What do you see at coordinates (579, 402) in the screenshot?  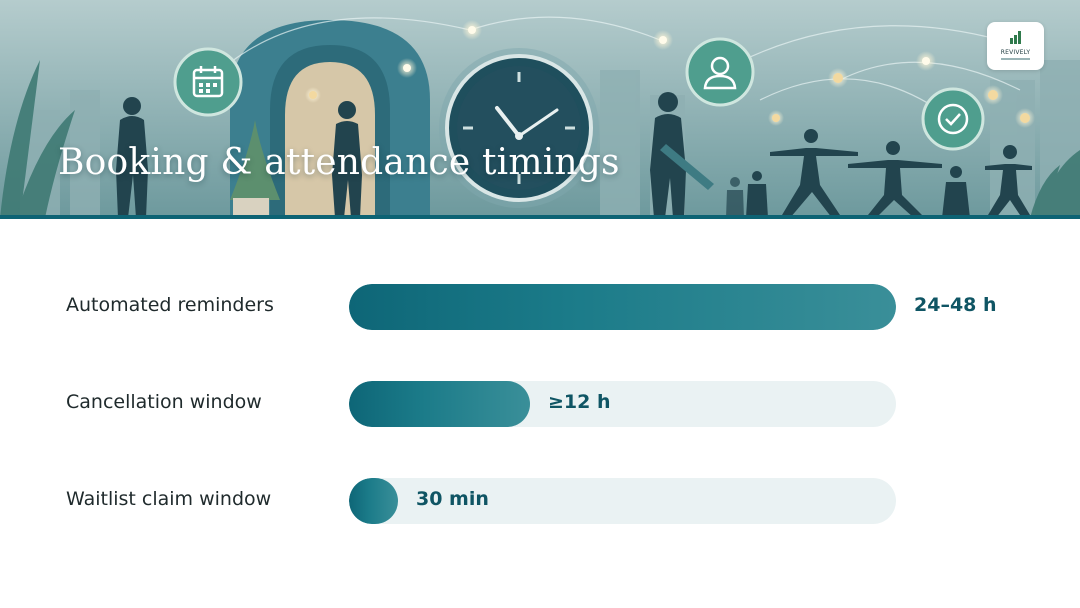 I see `bar-value-label: ≥12 h` at bounding box center [579, 402].